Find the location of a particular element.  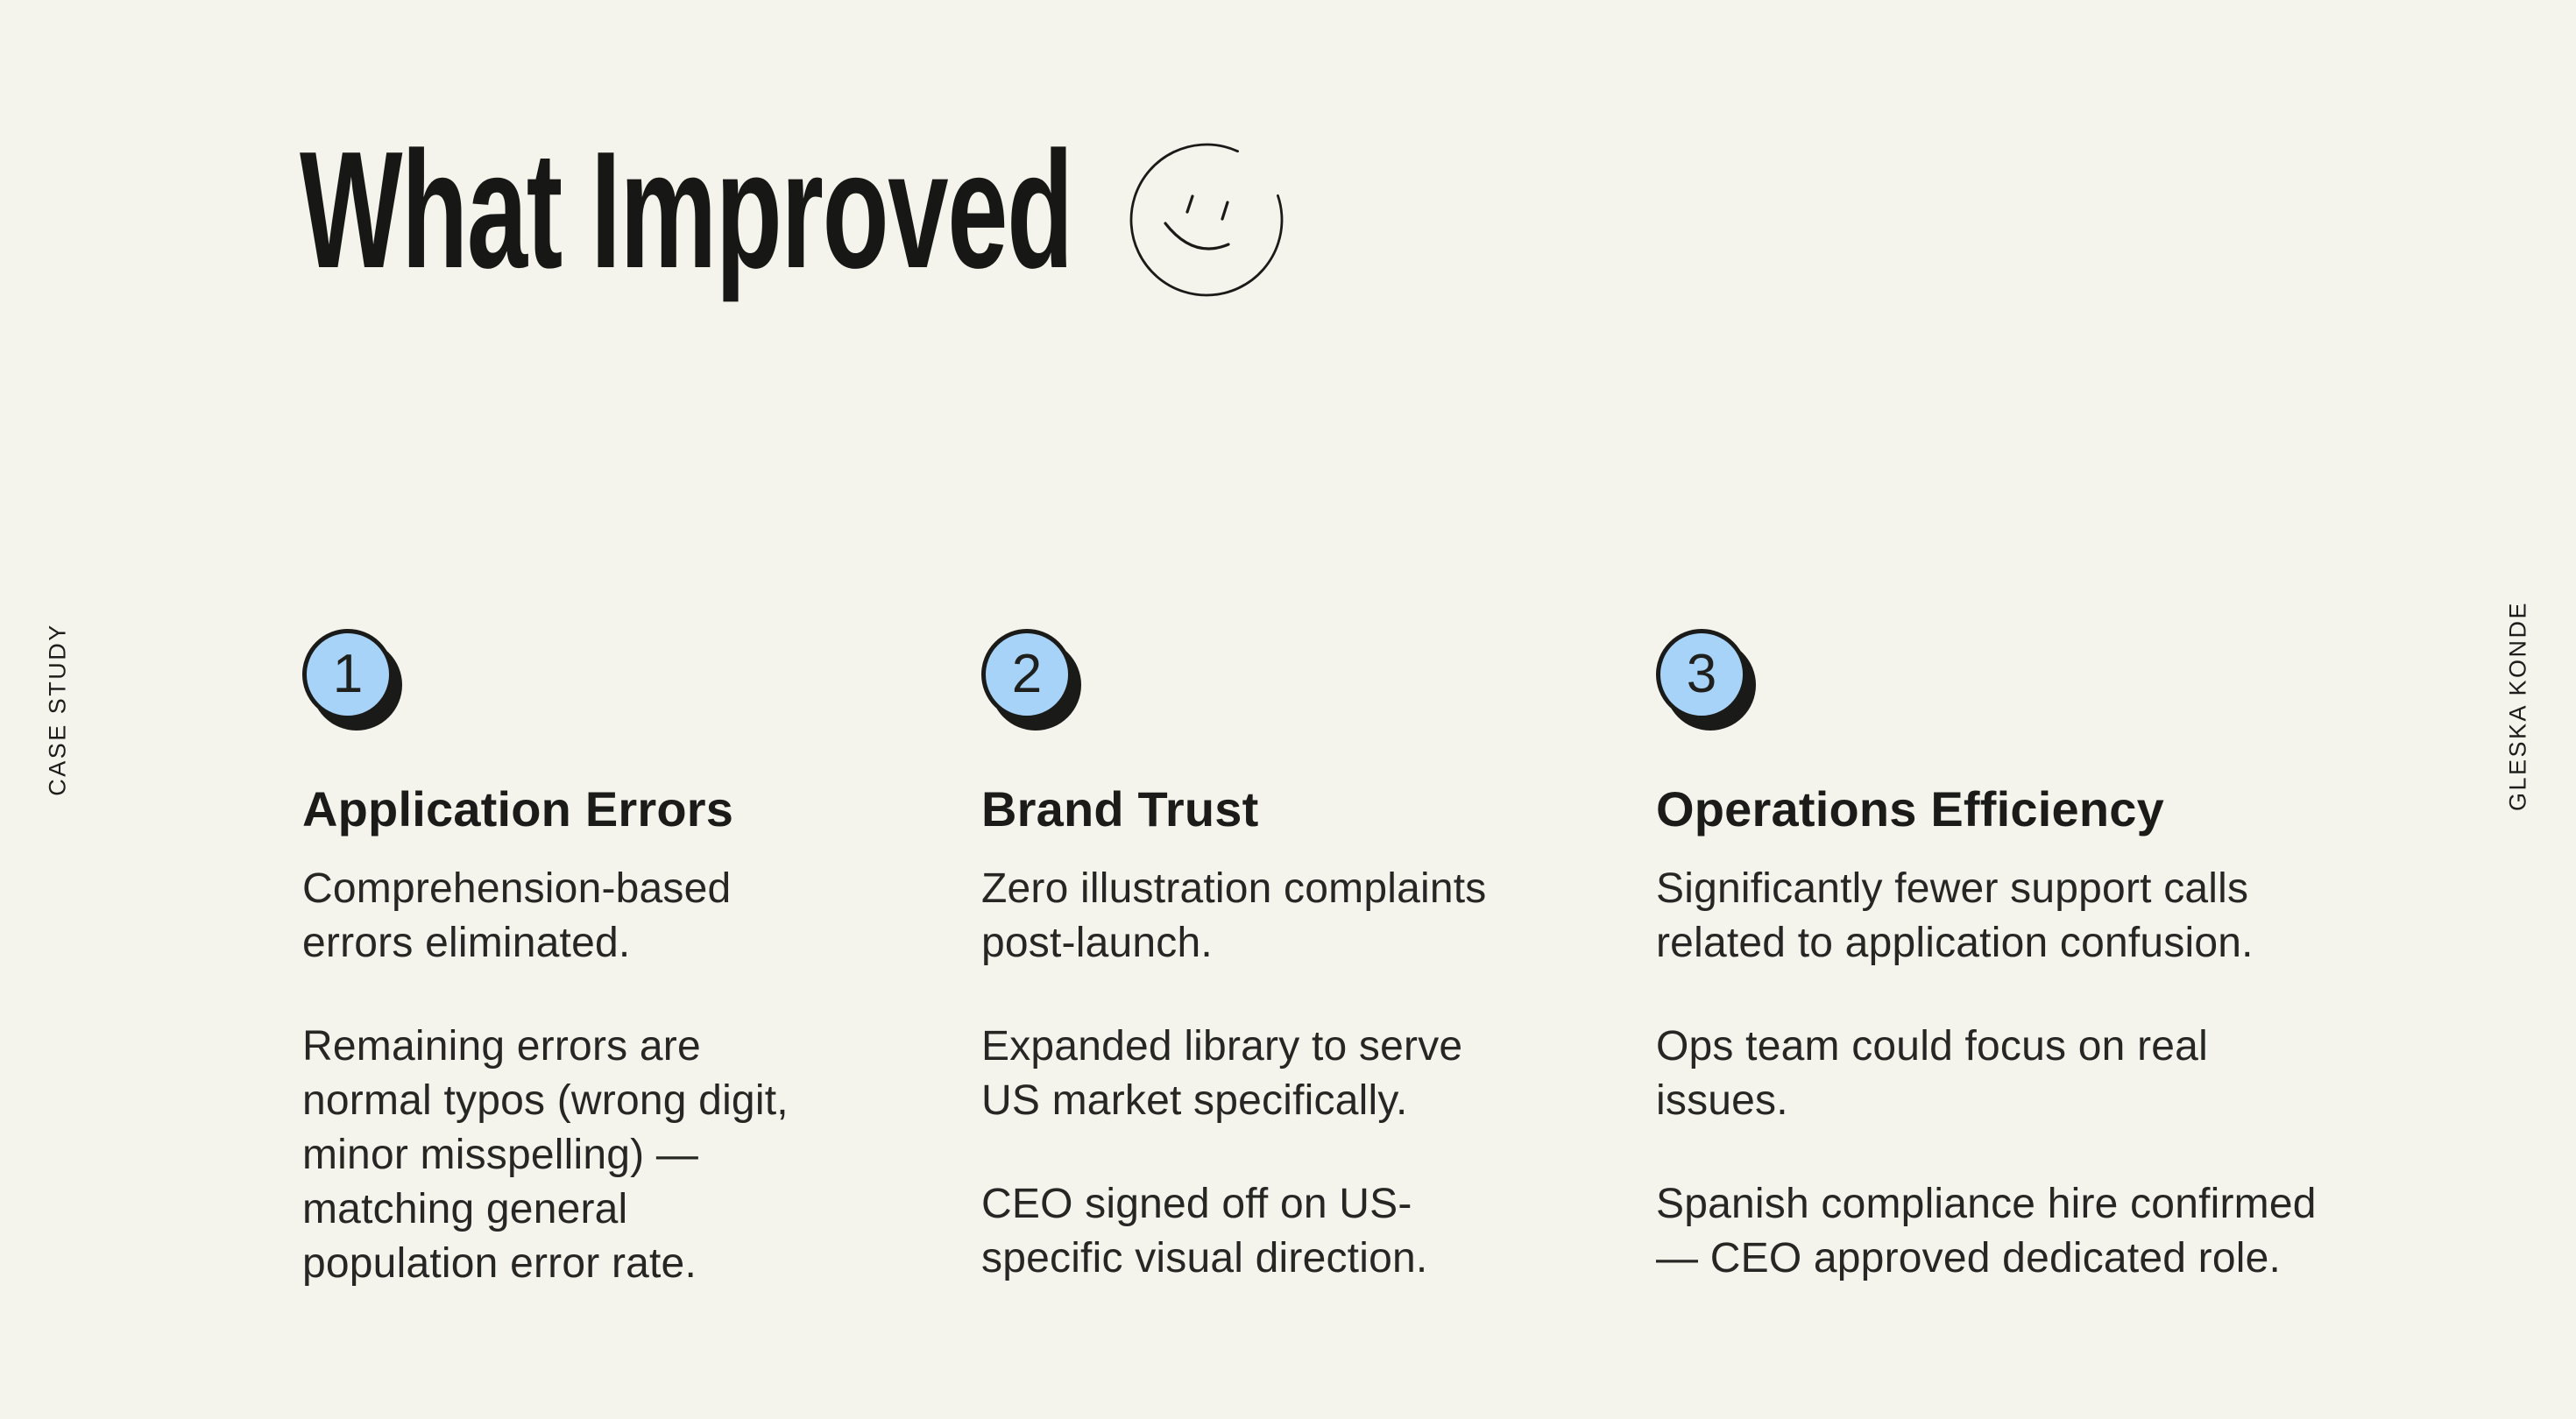

badge-number: 3 is located at coordinates (1701, 674).